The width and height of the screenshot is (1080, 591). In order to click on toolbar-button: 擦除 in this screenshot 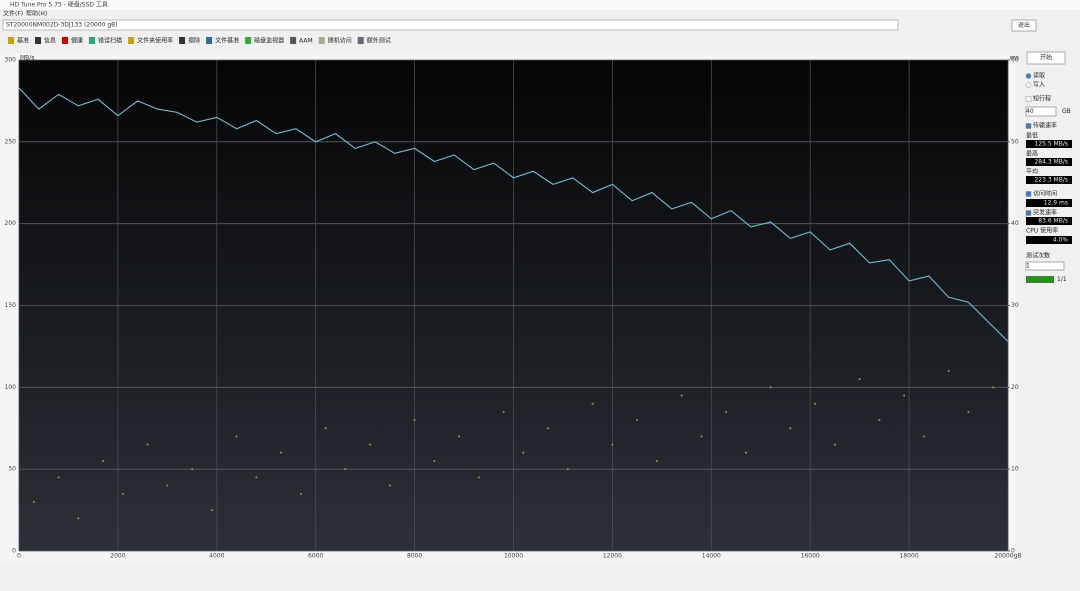, I will do `click(194, 41)`.